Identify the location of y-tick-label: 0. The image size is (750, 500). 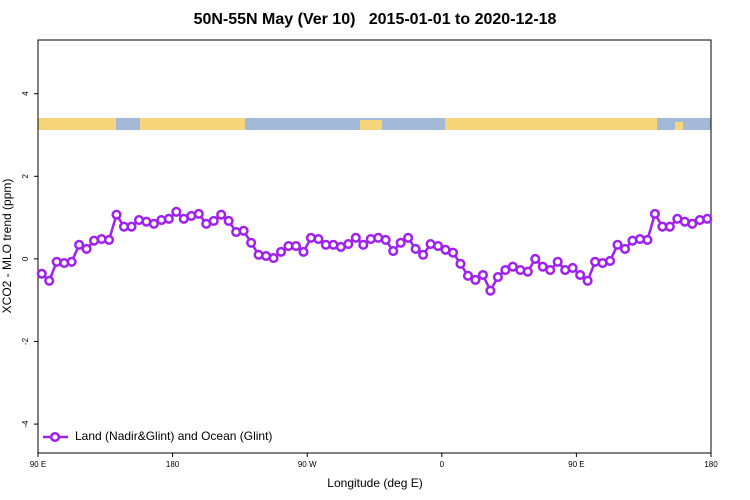
(25, 258).